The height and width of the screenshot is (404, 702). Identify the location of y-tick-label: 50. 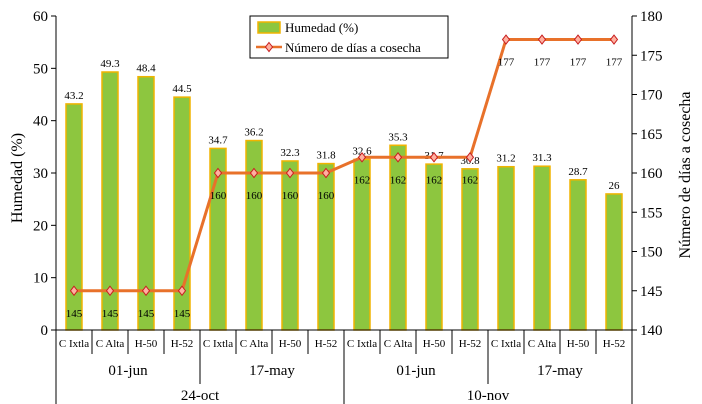
(40, 69).